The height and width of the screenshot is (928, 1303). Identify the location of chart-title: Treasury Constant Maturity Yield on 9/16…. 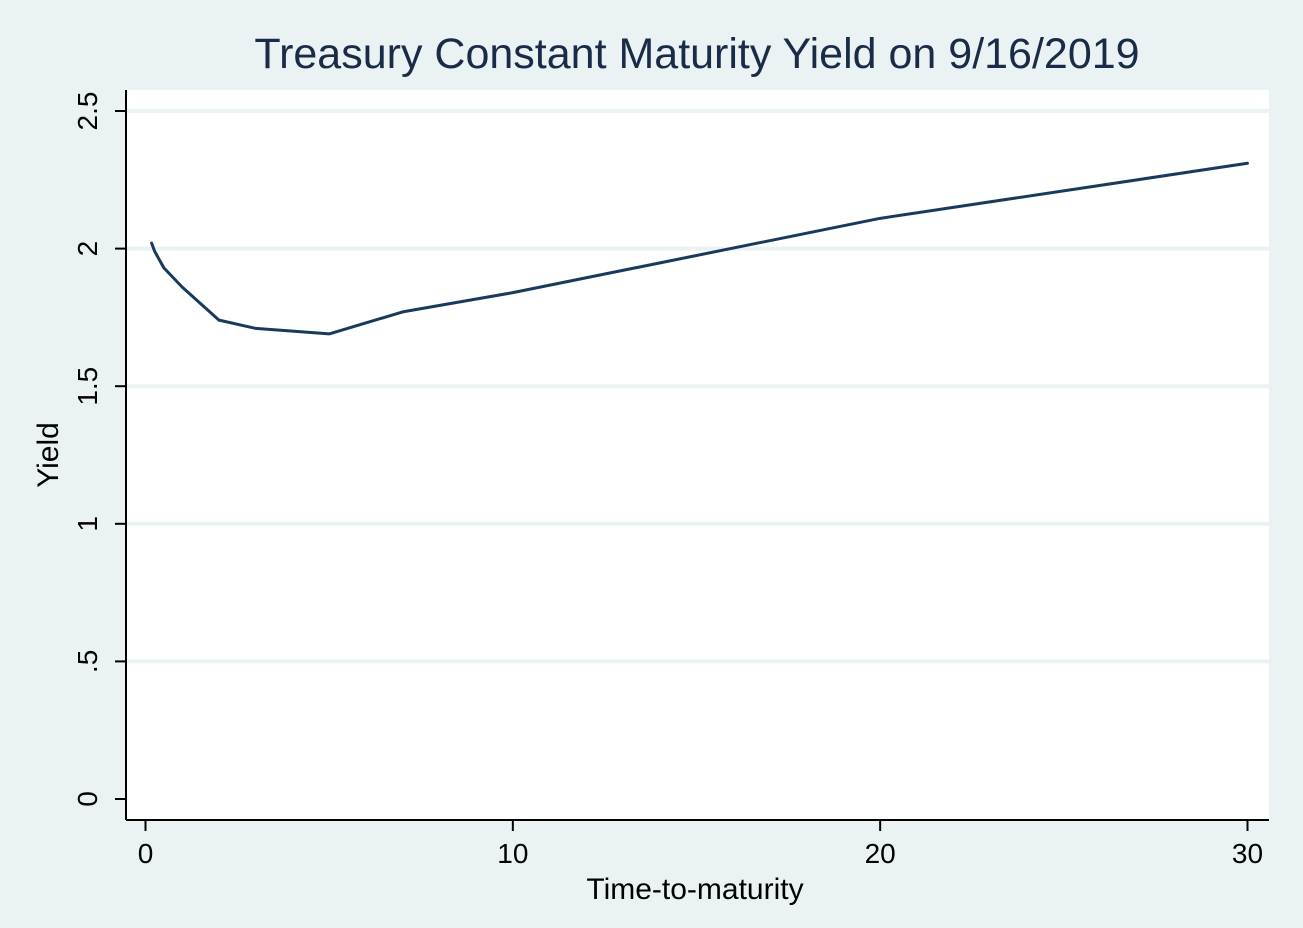
(696, 54).